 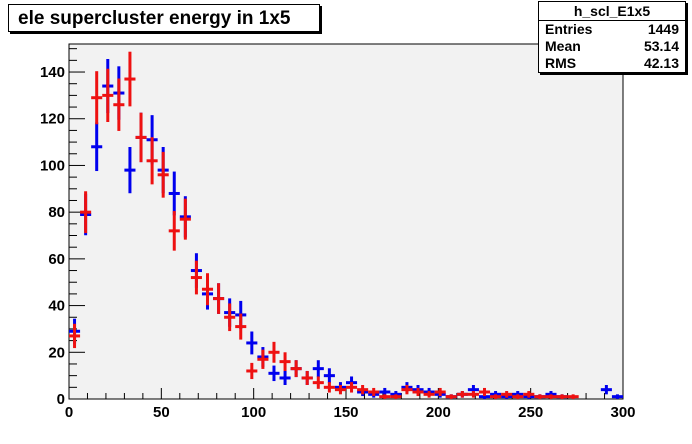 I want to click on y-tick-label: 20, so click(x=56, y=352).